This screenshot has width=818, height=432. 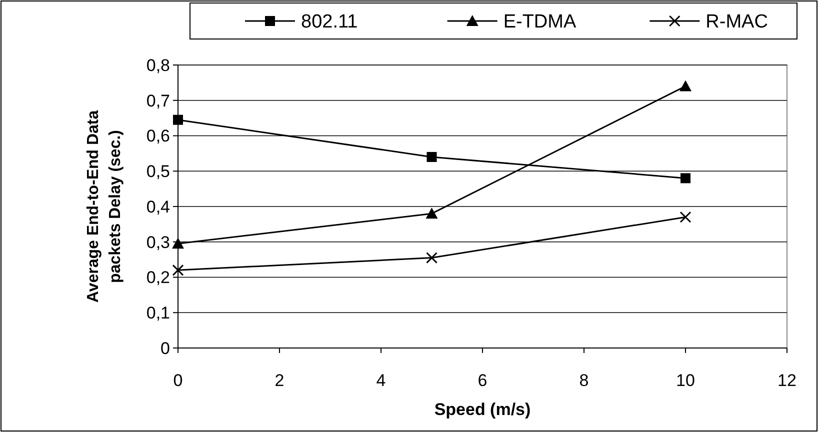 What do you see at coordinates (158, 65) in the screenshot?
I see `y-tick-label: 0,8` at bounding box center [158, 65].